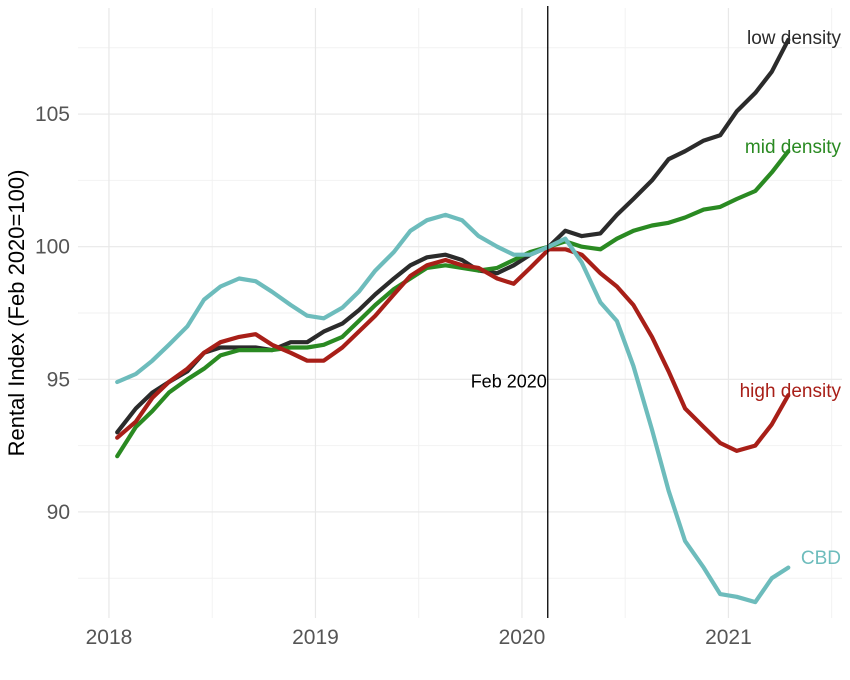  What do you see at coordinates (793, 147) in the screenshot?
I see `series-label-mid-density: mid density` at bounding box center [793, 147].